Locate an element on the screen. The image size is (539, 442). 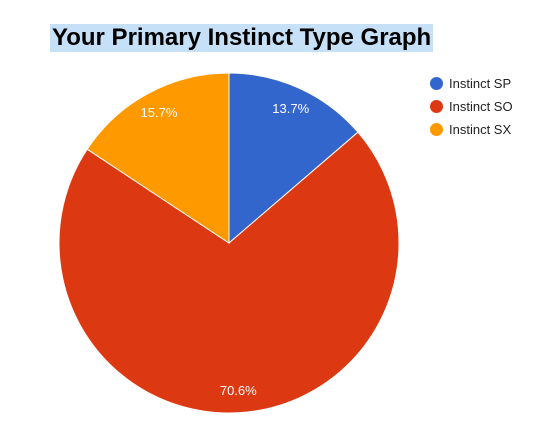
legend-swatch-sp is located at coordinates (436, 83).